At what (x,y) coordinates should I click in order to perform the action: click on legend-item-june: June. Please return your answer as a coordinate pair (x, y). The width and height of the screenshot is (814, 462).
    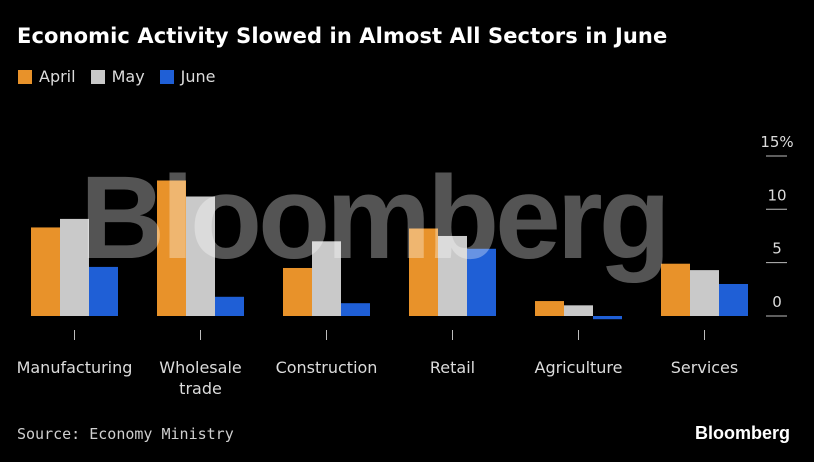
    Looking at the image, I should click on (187, 76).